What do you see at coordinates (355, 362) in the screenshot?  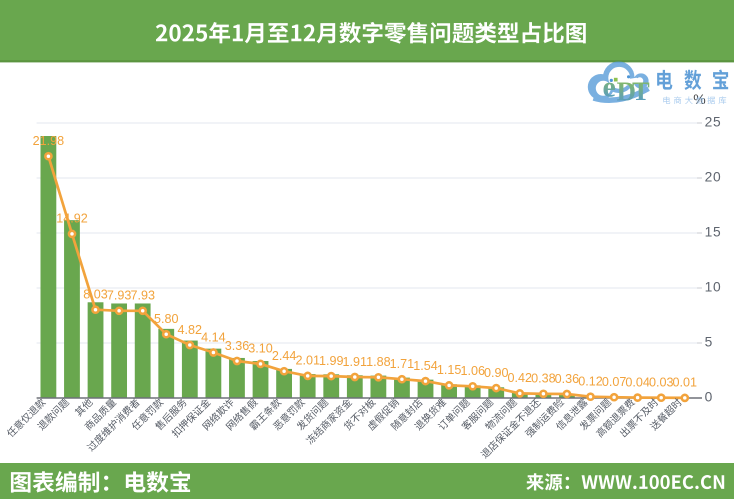 I see `svg-text: 1.91` at bounding box center [355, 362].